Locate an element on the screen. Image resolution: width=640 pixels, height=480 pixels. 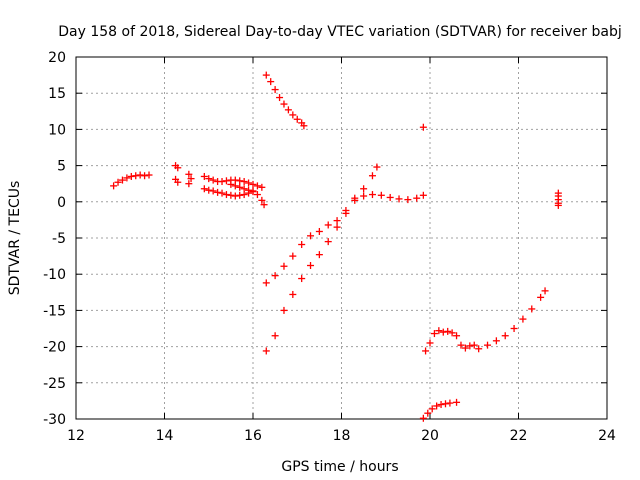
y-tick-label: -15 is located at coordinates (54, 311).